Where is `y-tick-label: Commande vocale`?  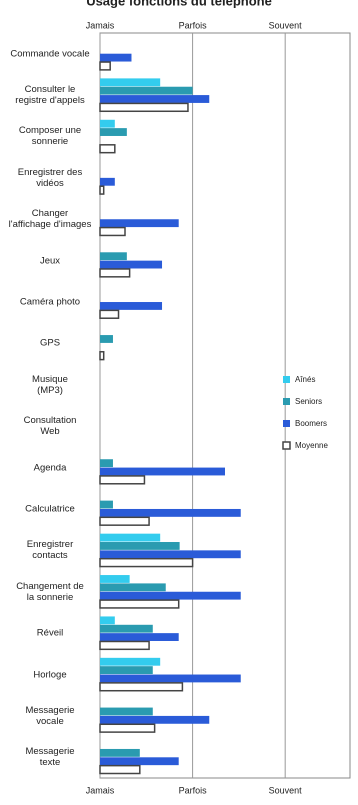
y-tick-label: Commande vocale is located at coordinates (50, 54).